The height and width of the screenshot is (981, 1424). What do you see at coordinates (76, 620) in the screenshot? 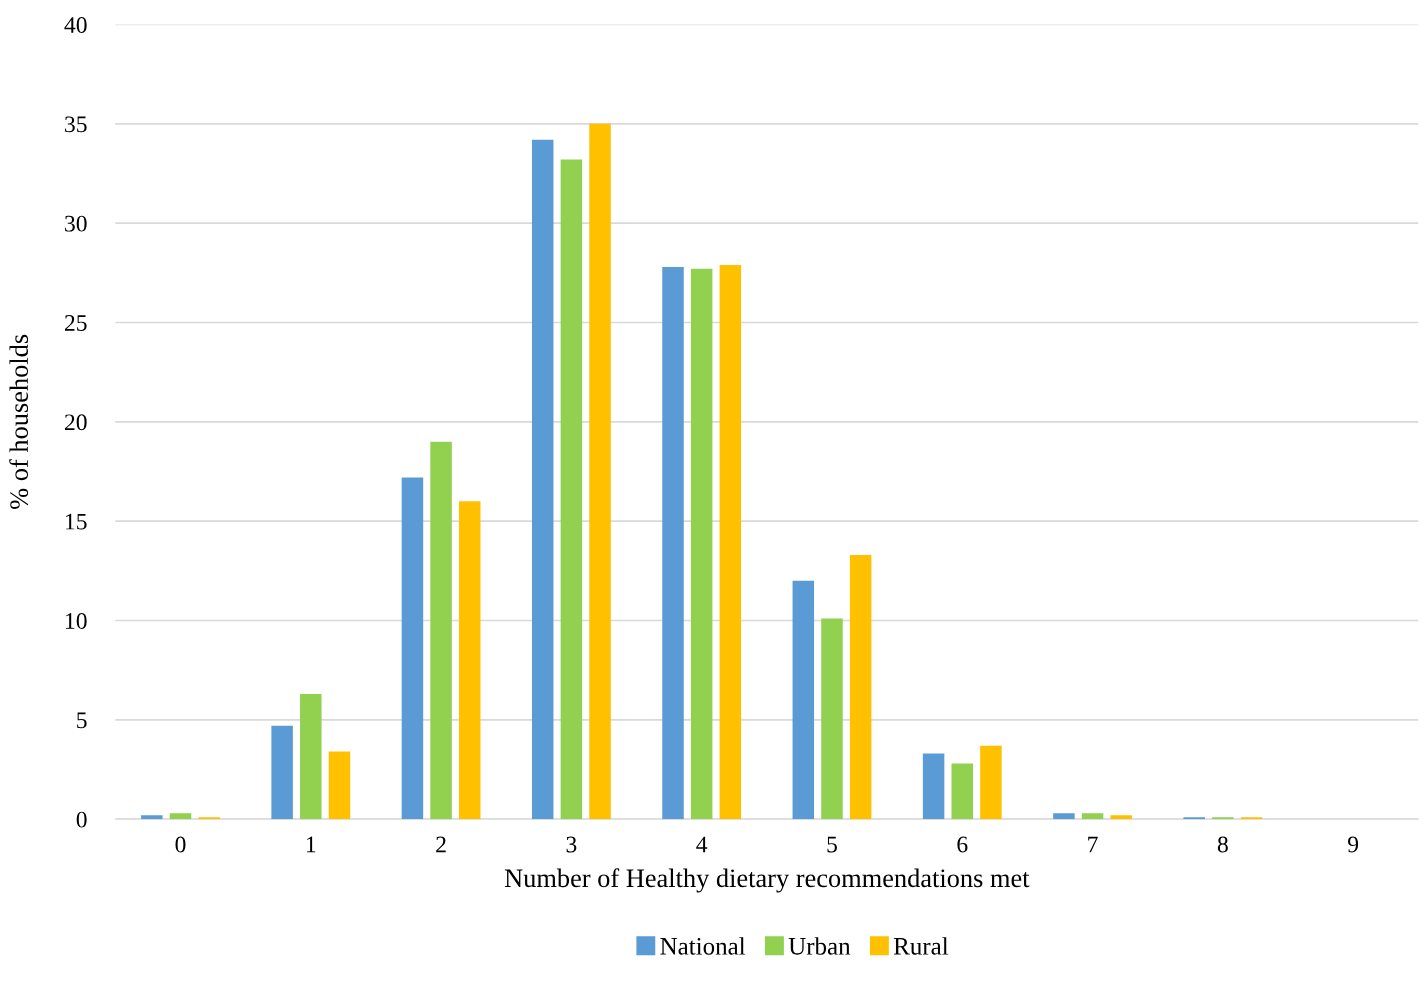
I see `y-tick-label: 10` at bounding box center [76, 620].